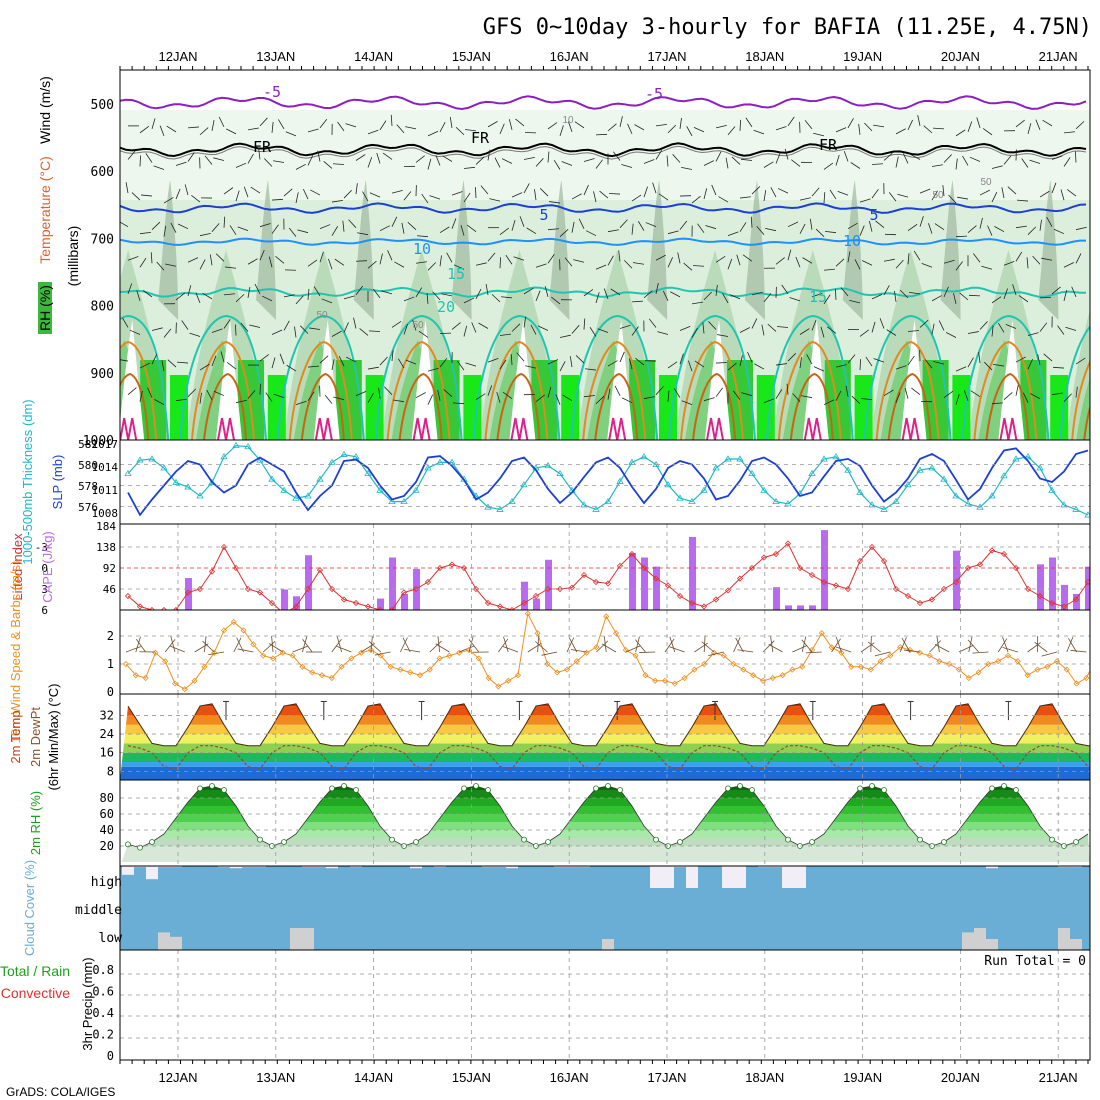  Describe the element at coordinates (656, 588) in the screenshot. I see `cape-bar` at that location.